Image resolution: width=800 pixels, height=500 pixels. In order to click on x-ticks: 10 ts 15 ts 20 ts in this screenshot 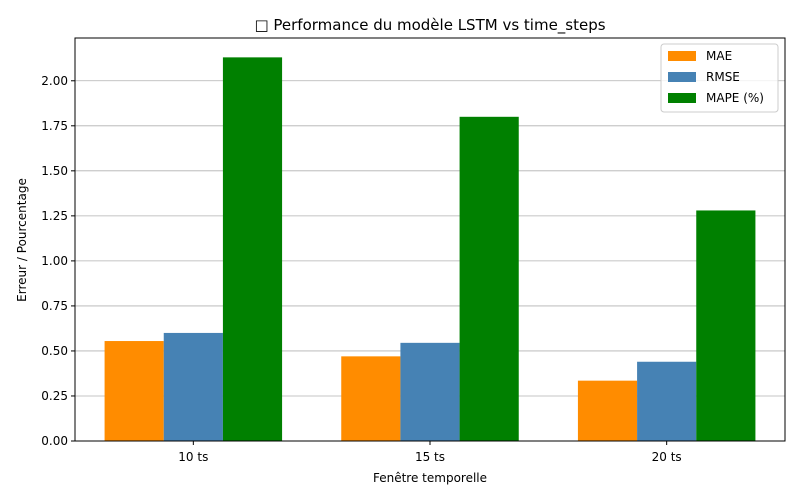, I will do `click(430, 452)`.